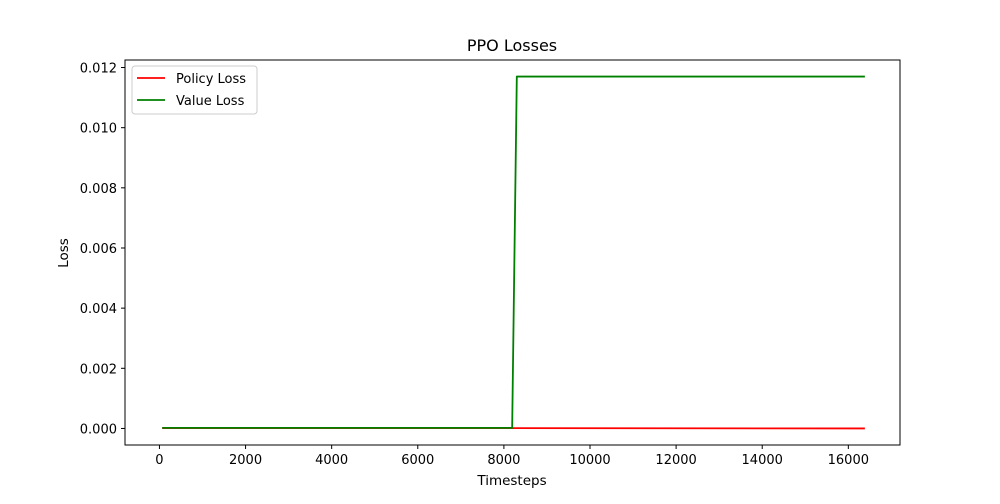 Image resolution: width=1000 pixels, height=504 pixels. What do you see at coordinates (159, 460) in the screenshot?
I see `x-tick-label: 0` at bounding box center [159, 460].